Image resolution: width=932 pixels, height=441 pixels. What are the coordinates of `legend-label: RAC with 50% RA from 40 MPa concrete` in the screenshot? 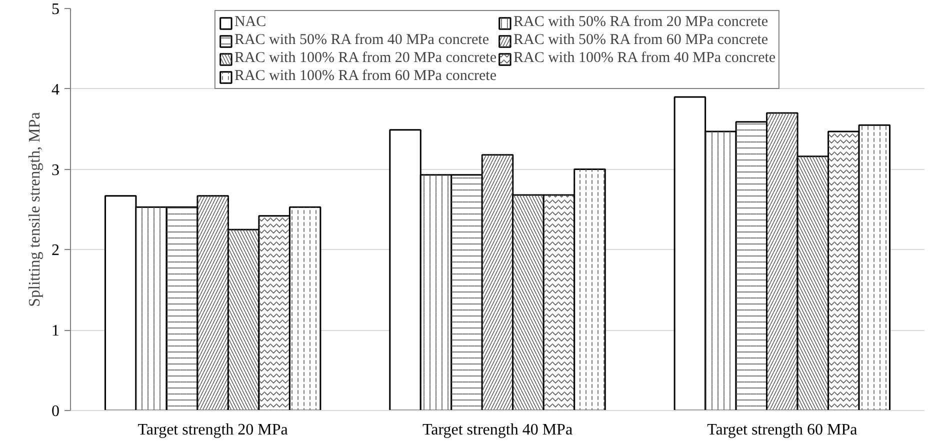 It's located at (361, 40).